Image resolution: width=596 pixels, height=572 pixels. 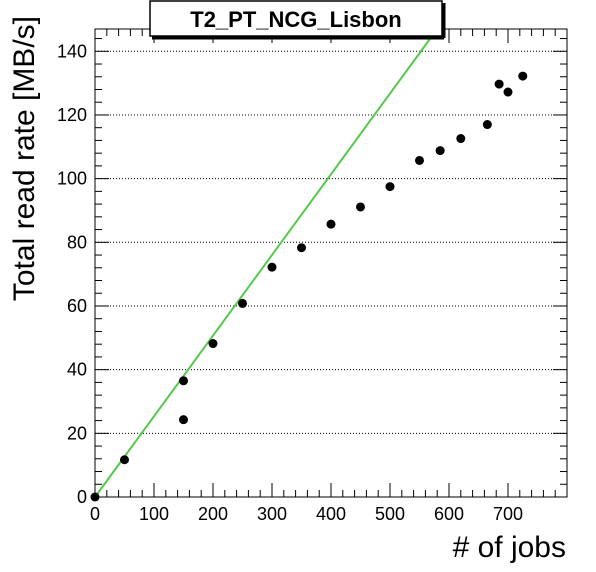 I want to click on y-tick-label: 20, so click(x=77, y=433).